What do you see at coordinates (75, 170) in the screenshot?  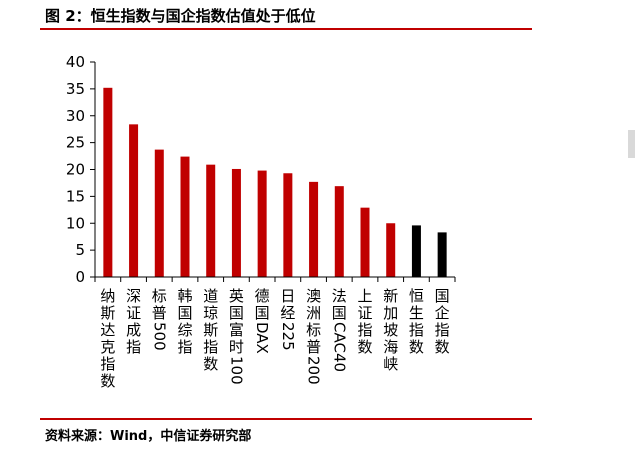 I see `y-tick-label: 20` at bounding box center [75, 170].